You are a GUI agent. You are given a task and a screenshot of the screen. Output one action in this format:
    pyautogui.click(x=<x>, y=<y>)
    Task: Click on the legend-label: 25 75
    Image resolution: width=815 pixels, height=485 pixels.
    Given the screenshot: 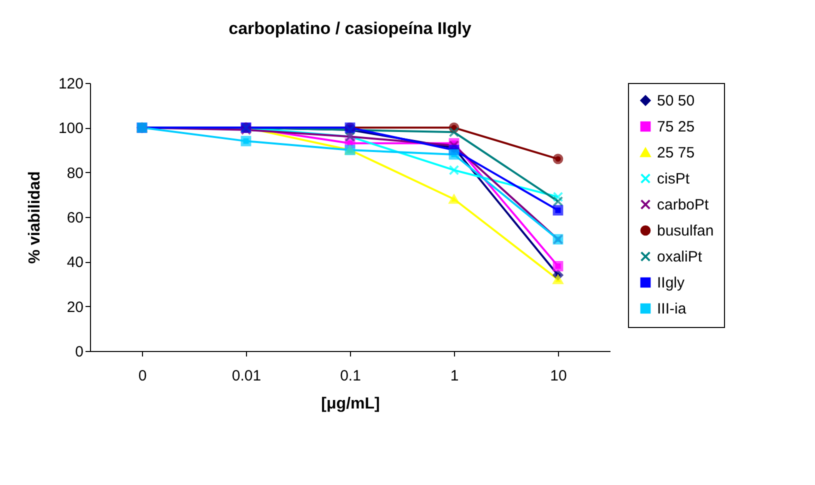 What is the action you would take?
    pyautogui.click(x=676, y=153)
    